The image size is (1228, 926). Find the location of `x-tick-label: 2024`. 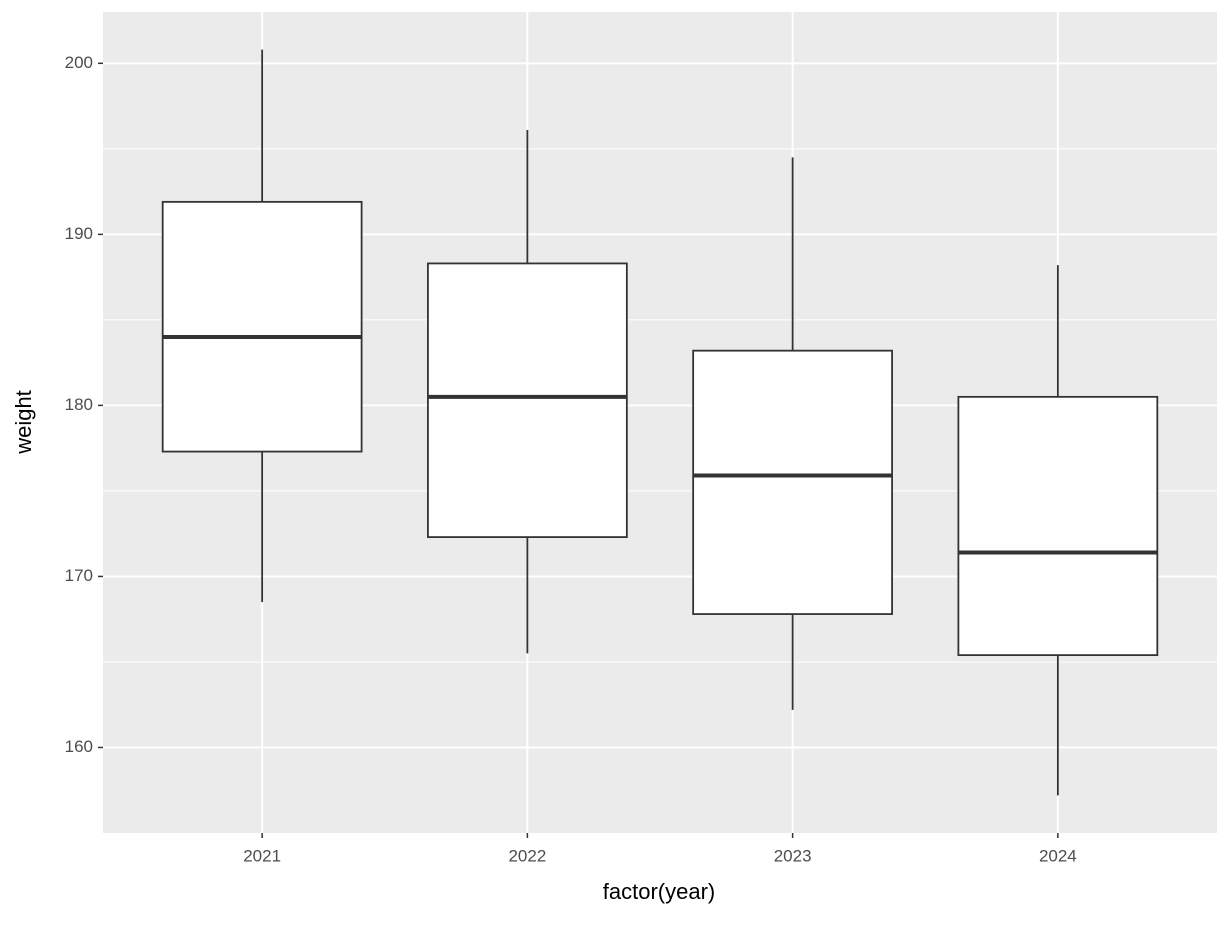

x-tick-label: 2024 is located at coordinates (1058, 855).